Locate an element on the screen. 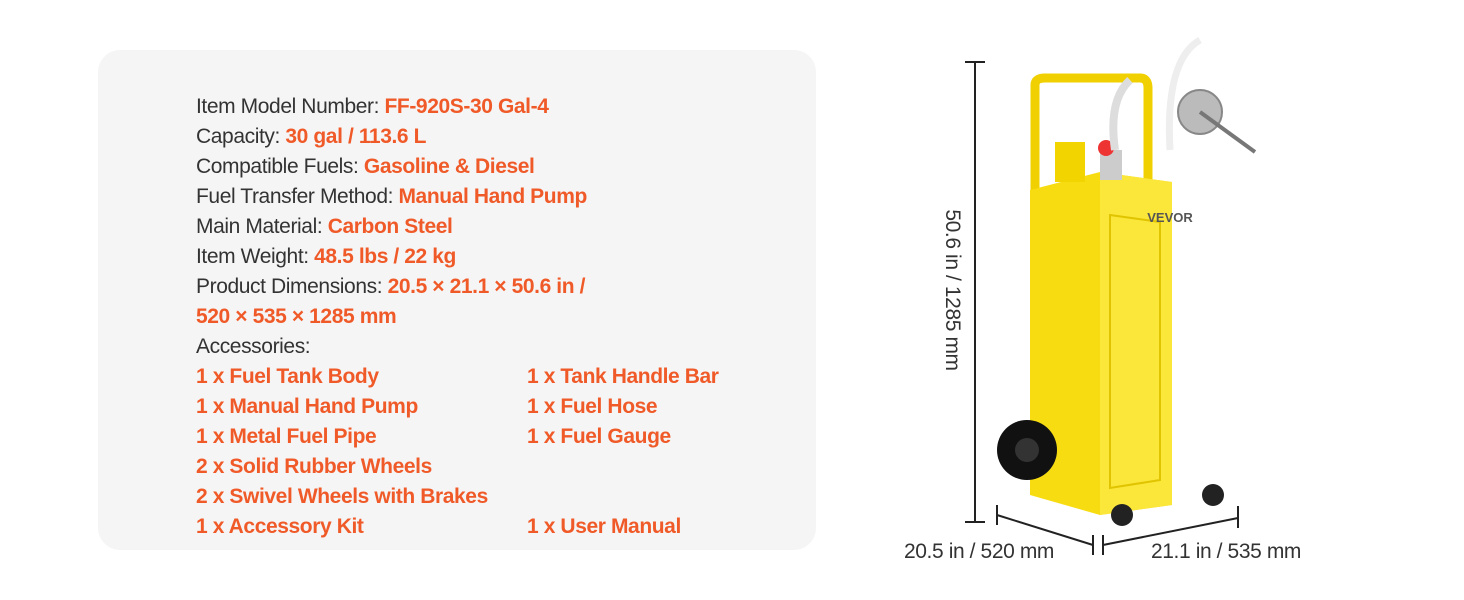  accessory-row: 1 x Accessory Kit 1 x User Manual is located at coordinates (438, 527).